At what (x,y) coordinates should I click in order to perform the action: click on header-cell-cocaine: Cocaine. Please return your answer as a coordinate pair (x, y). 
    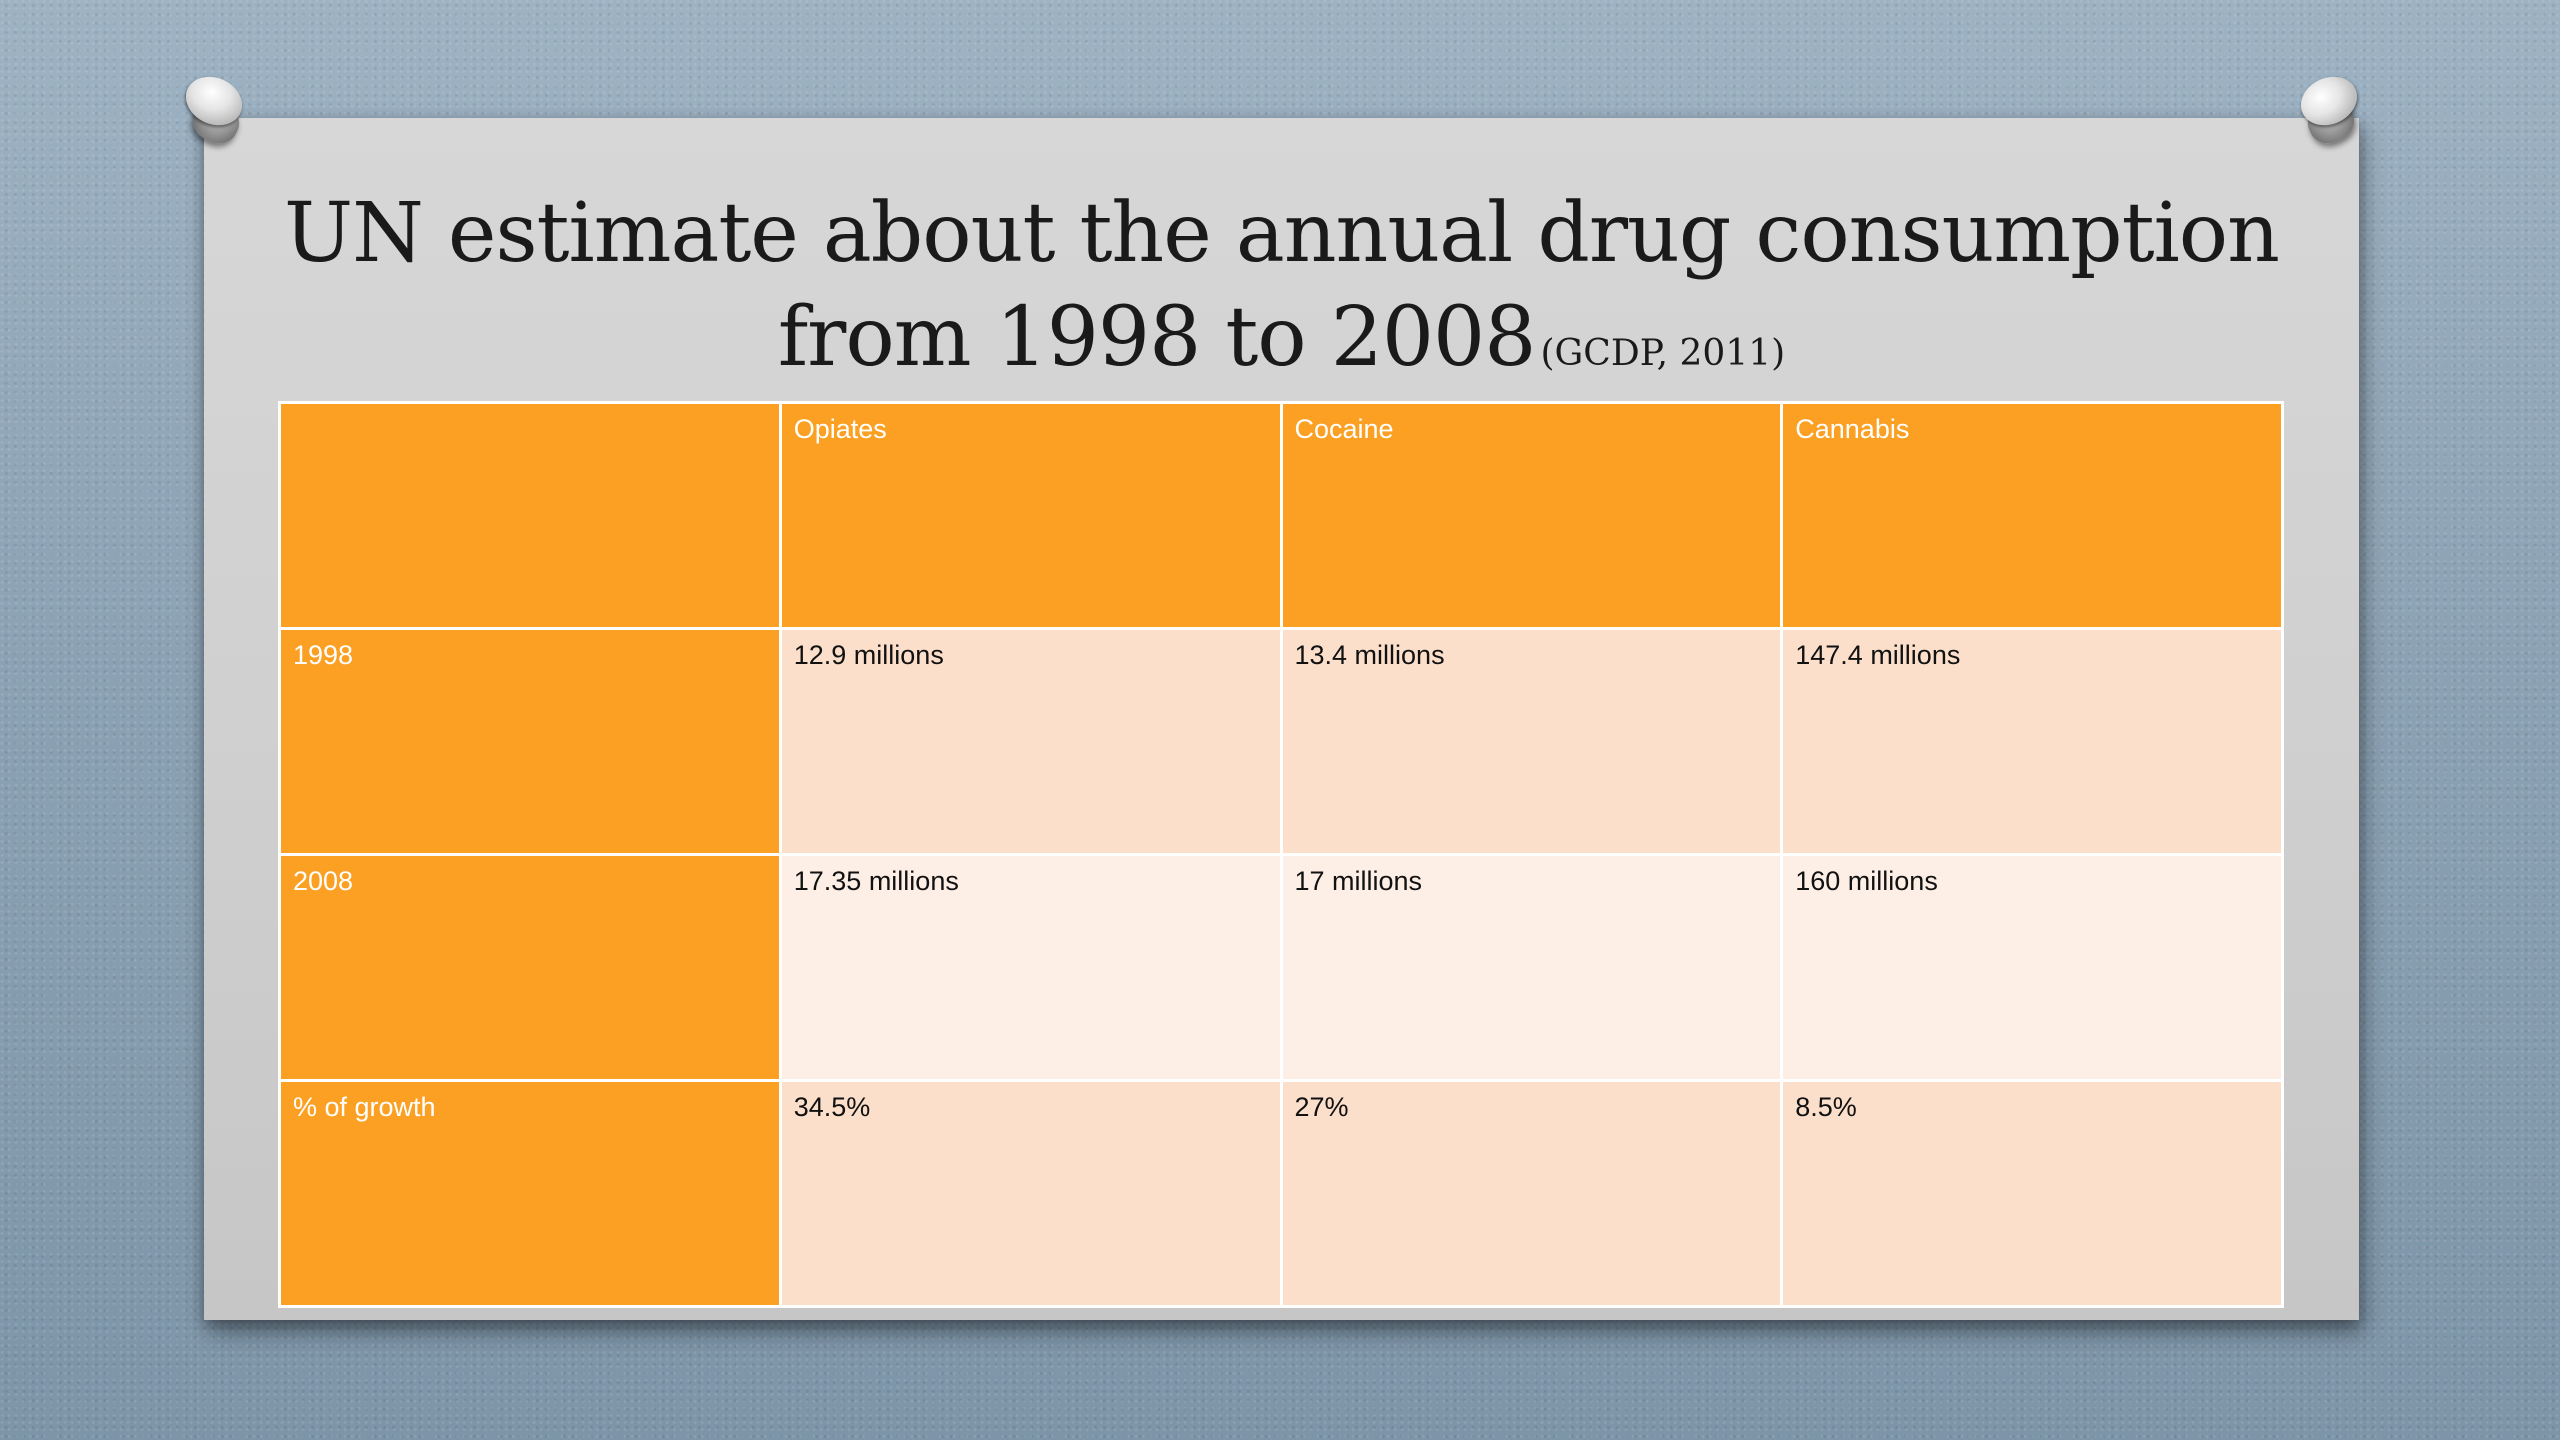
    Looking at the image, I should click on (1531, 515).